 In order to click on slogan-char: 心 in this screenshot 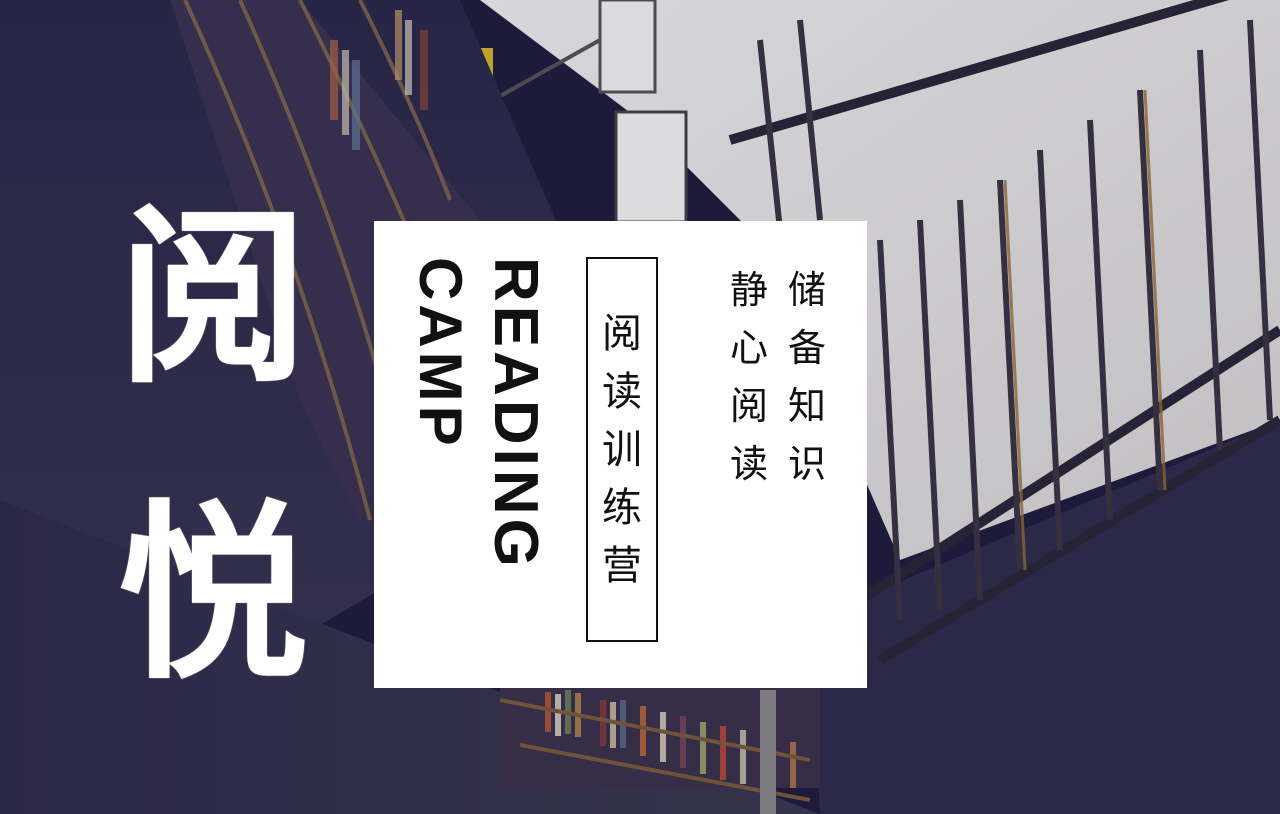, I will do `click(749, 348)`.